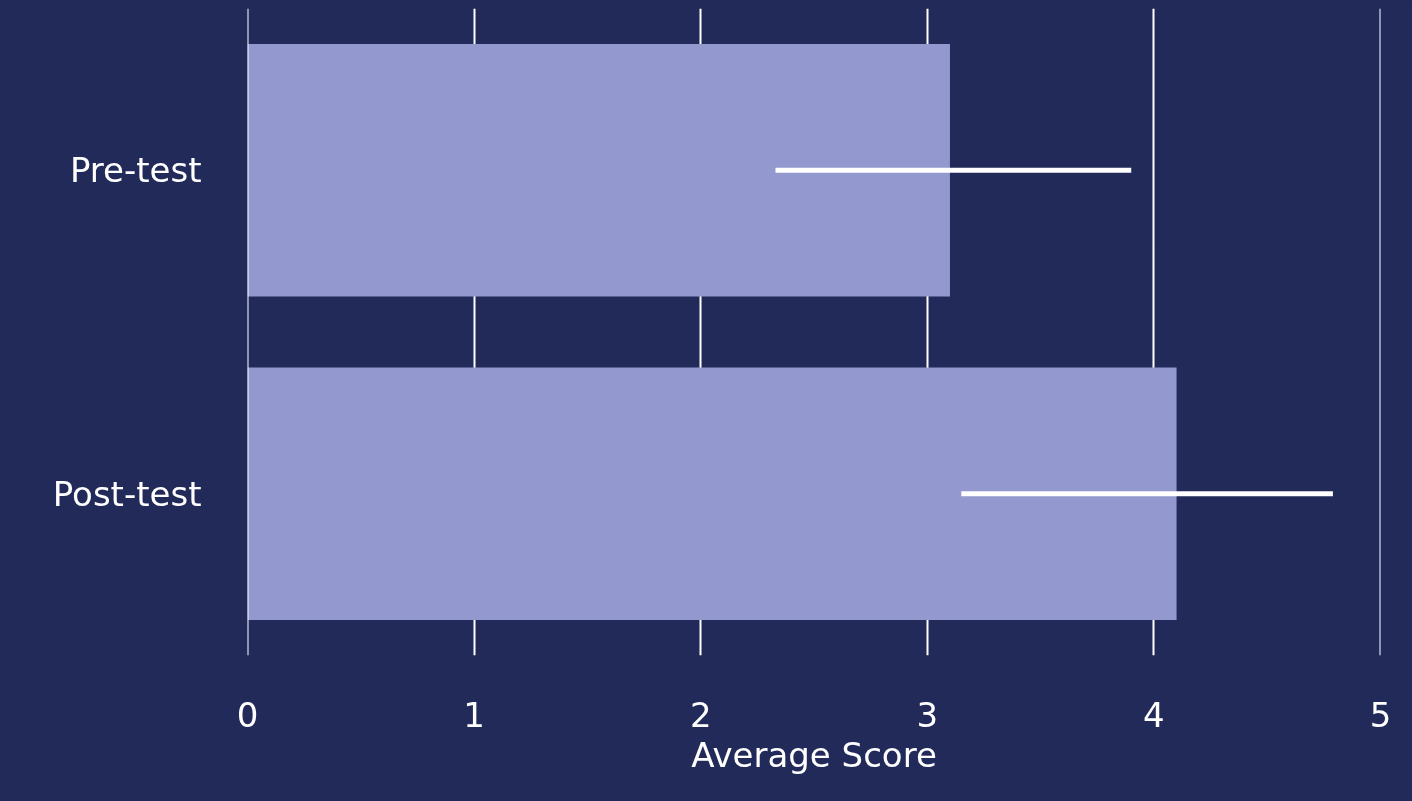 The width and height of the screenshot is (1412, 801). Describe the element at coordinates (127, 493) in the screenshot. I see `y-tick-label: Post-test` at that location.